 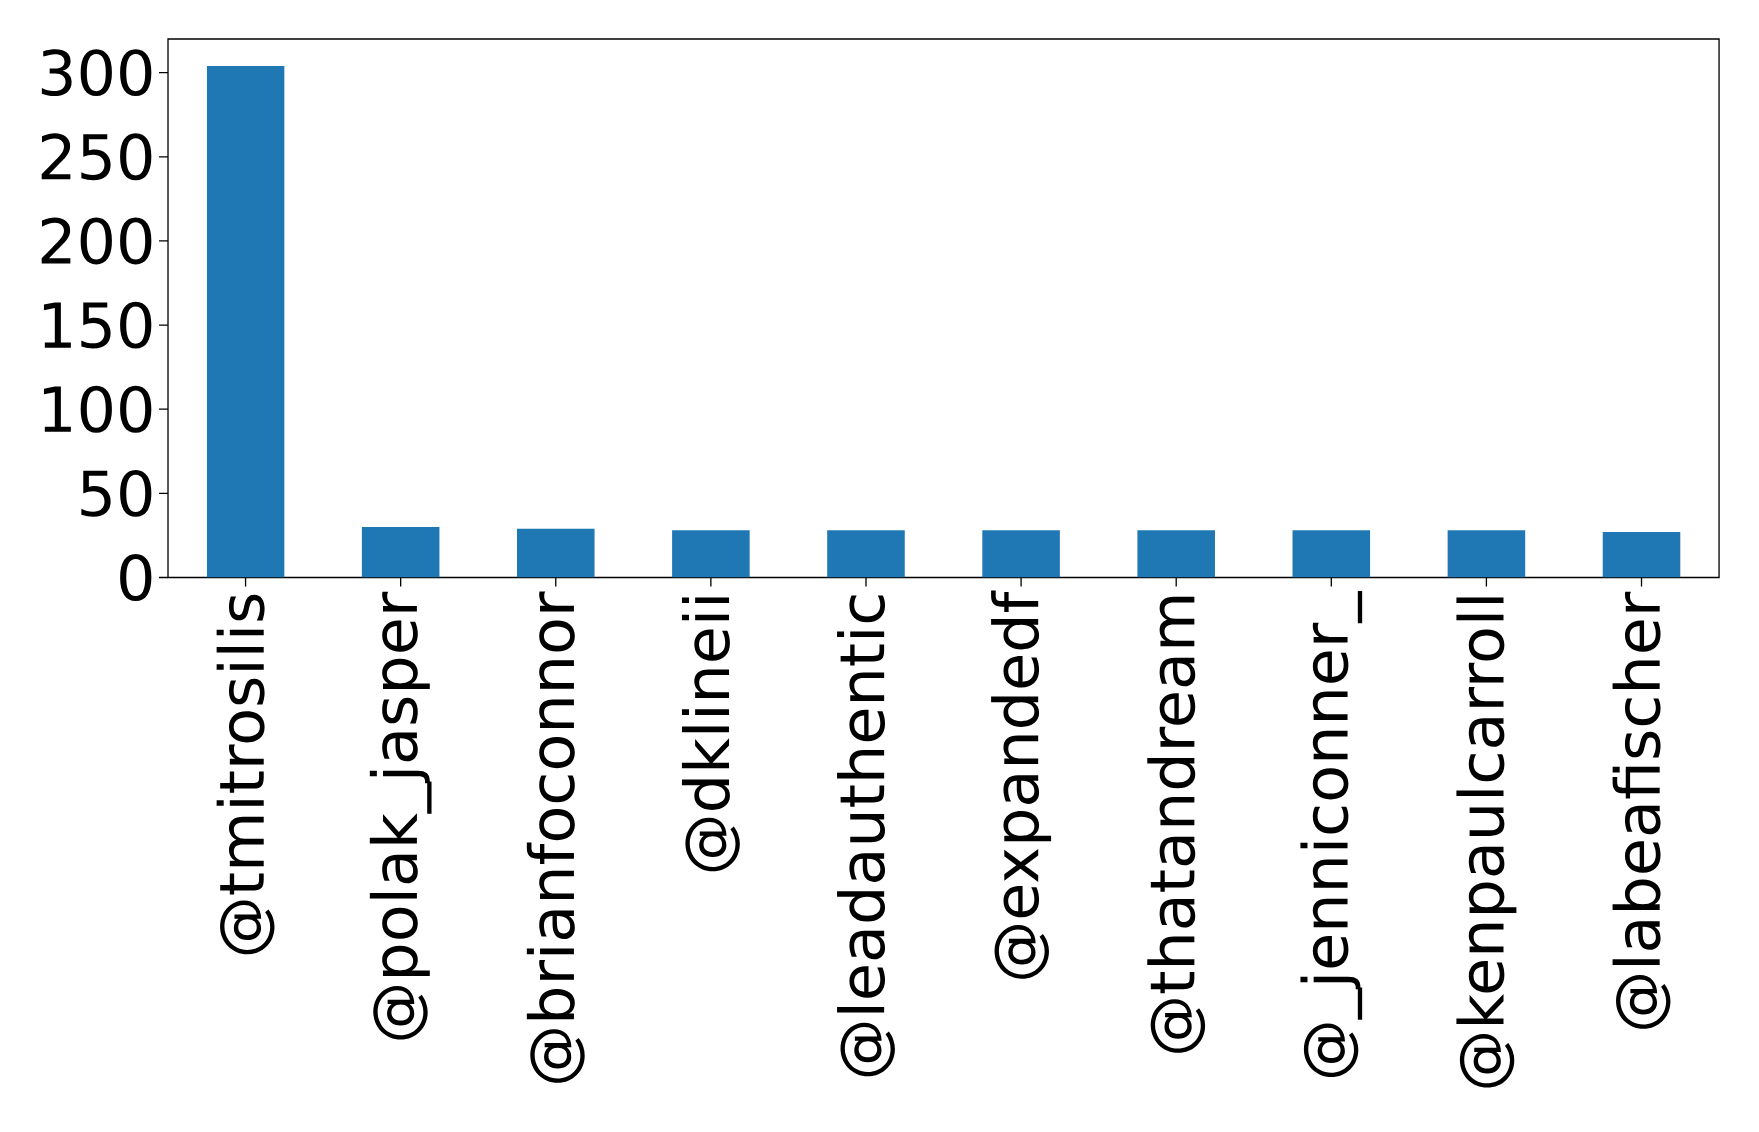 What do you see at coordinates (96, 241) in the screenshot?
I see `y-tick-label: 200` at bounding box center [96, 241].